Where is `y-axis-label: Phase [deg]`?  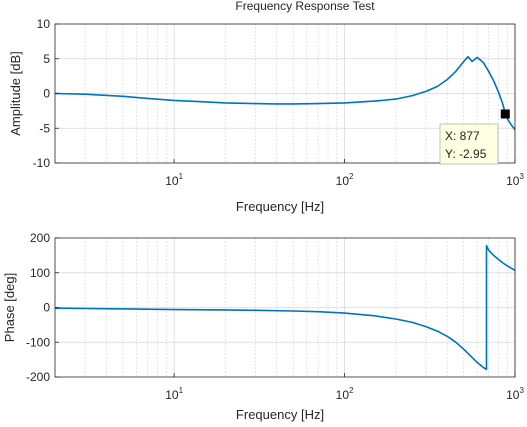 y-axis-label: Phase [deg] is located at coordinates (9, 307).